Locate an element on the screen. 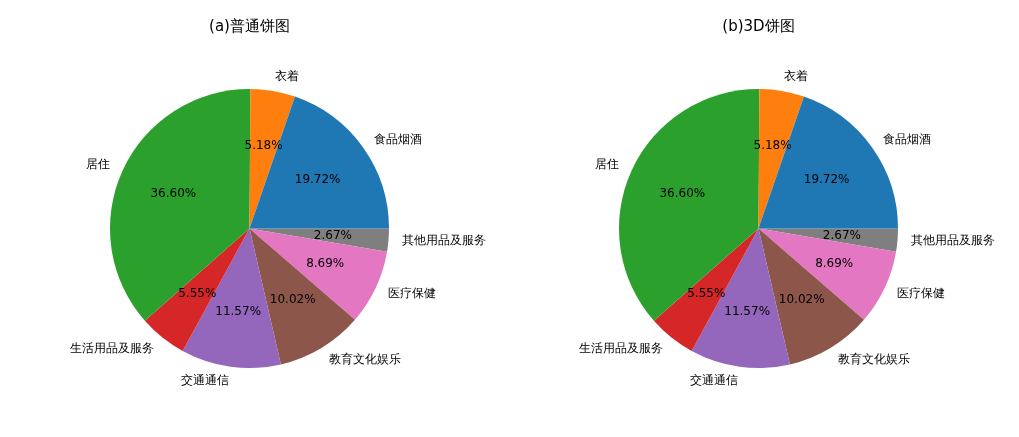 The width and height of the screenshot is (1019, 437). chart-title: (b)3D饼图 is located at coordinates (758, 25).